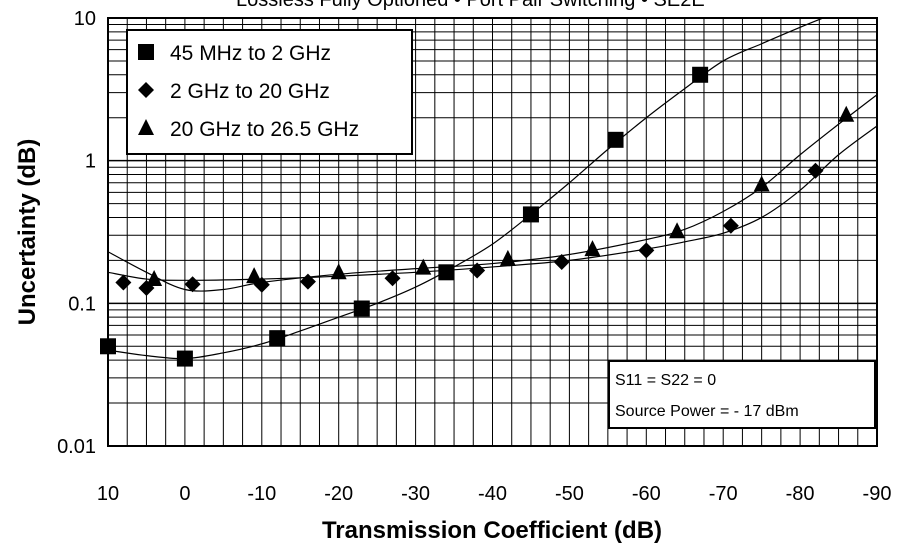  I want to click on note-line-source-power: Source Power = - 17 dBm, so click(707, 411).